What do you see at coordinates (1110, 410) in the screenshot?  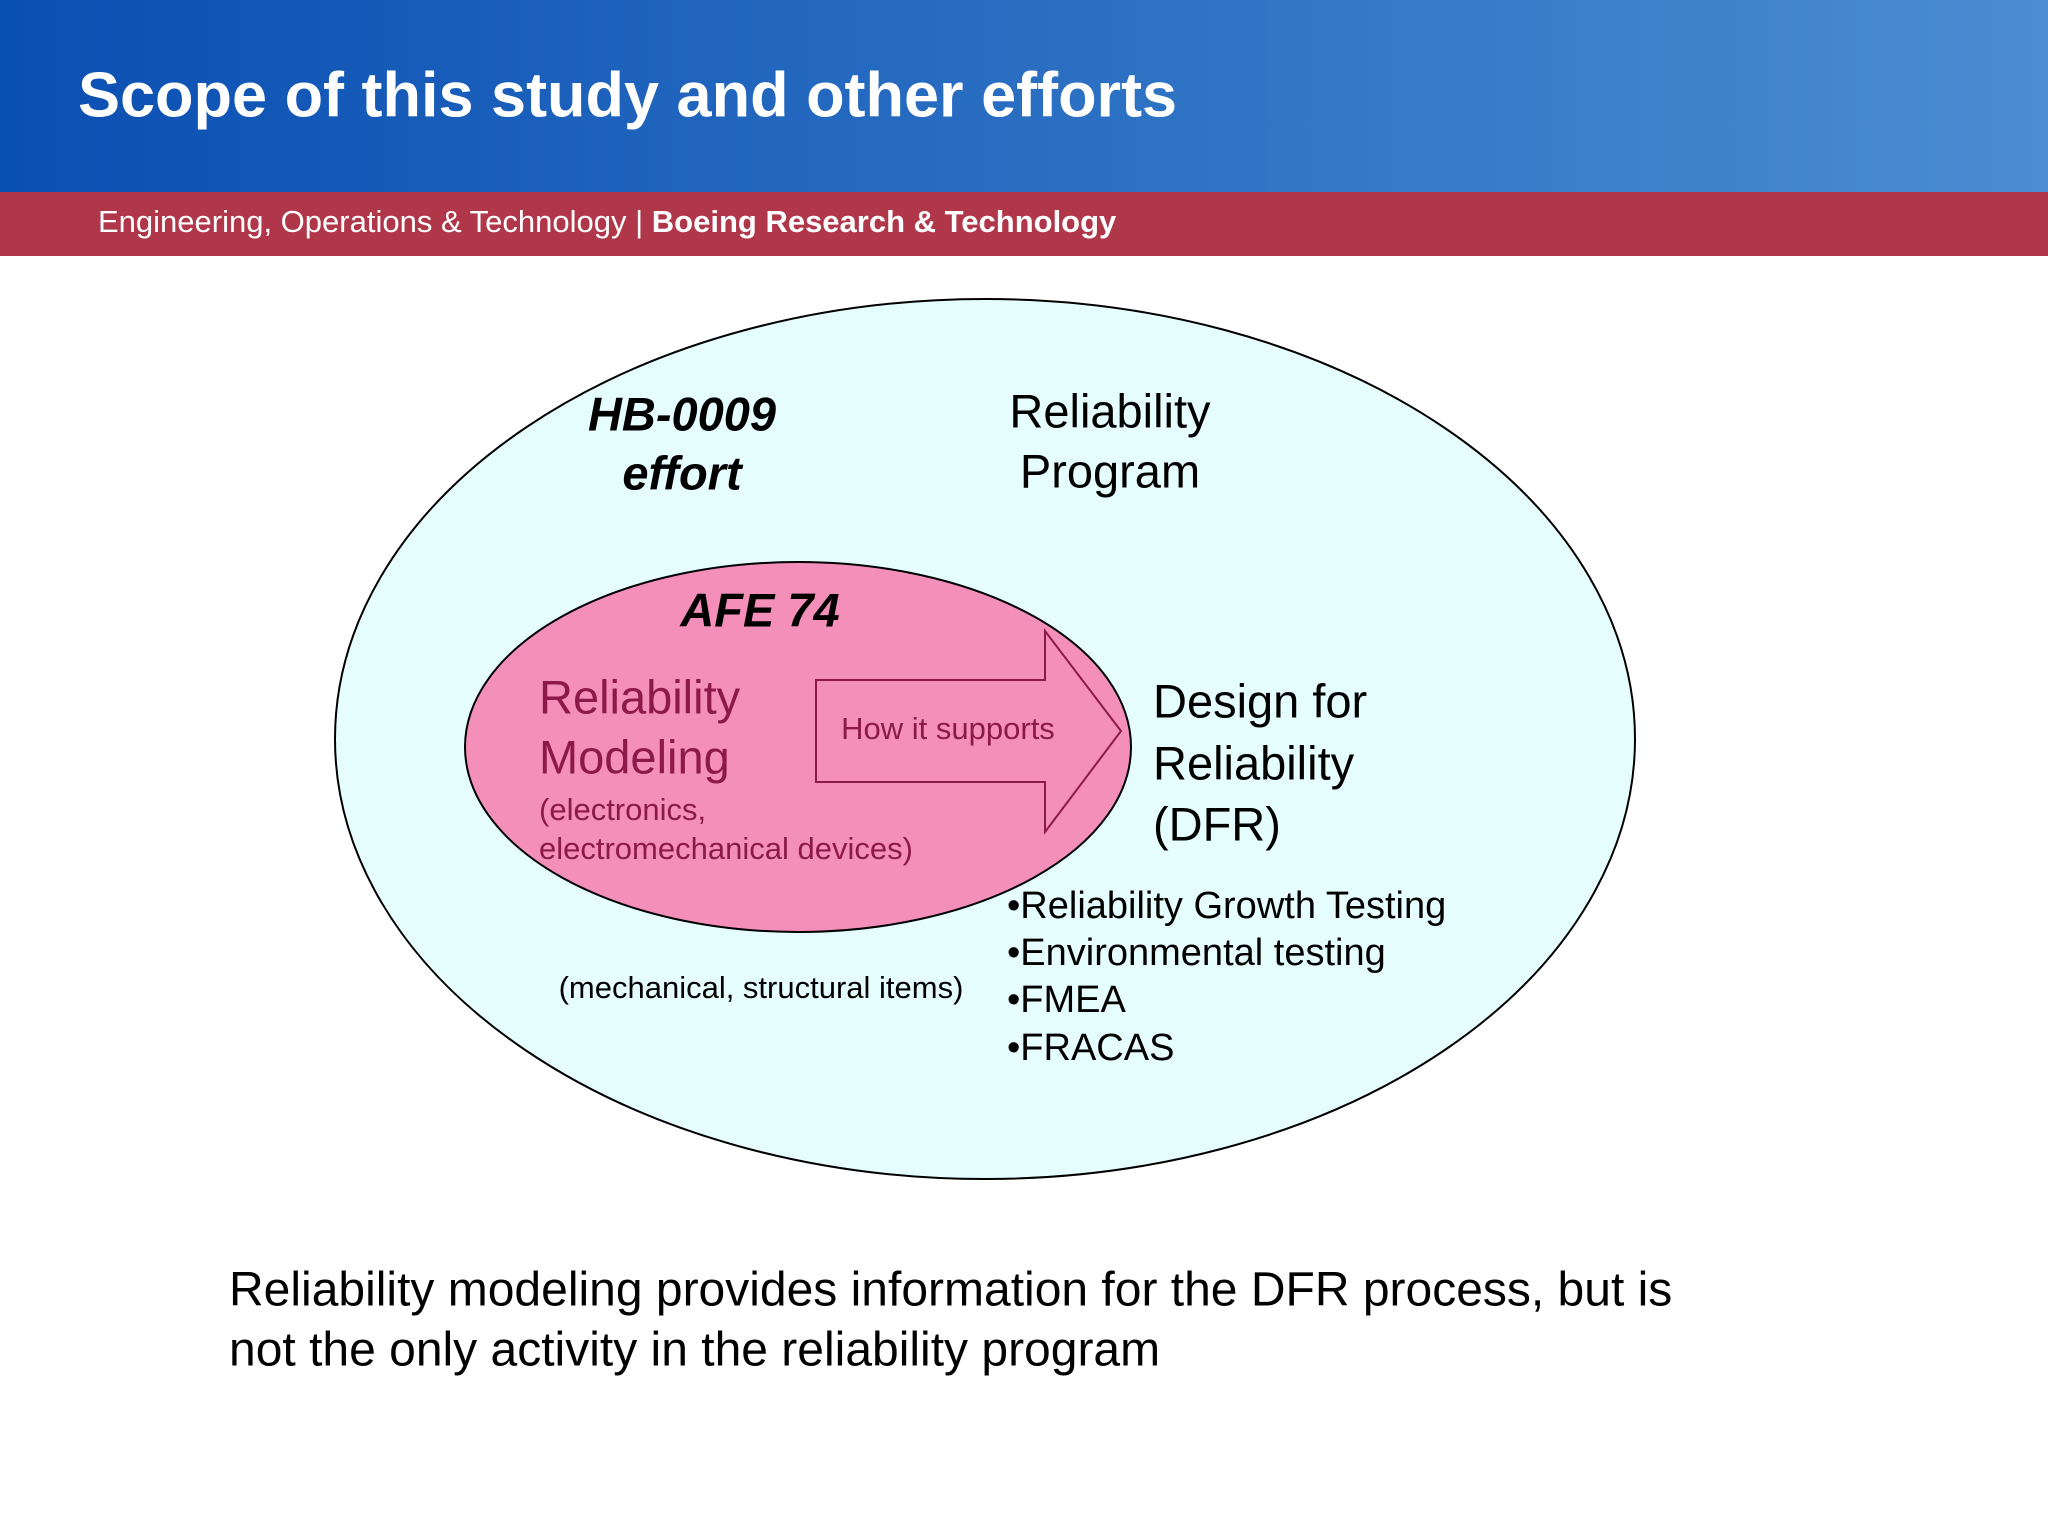 I see `program-label: Reliability` at bounding box center [1110, 410].